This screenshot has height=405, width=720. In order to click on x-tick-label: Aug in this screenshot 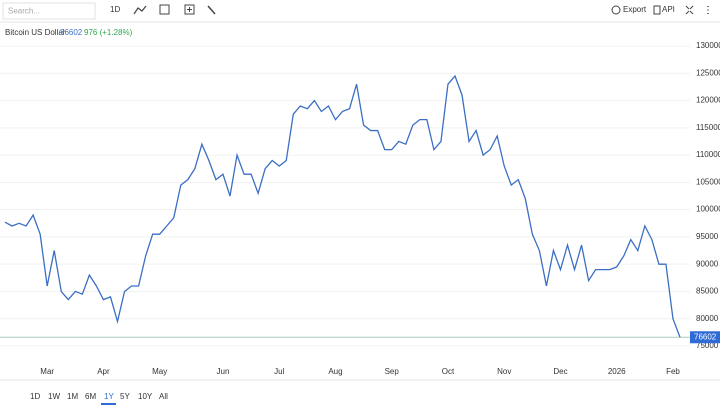, I will do `click(335, 371)`.